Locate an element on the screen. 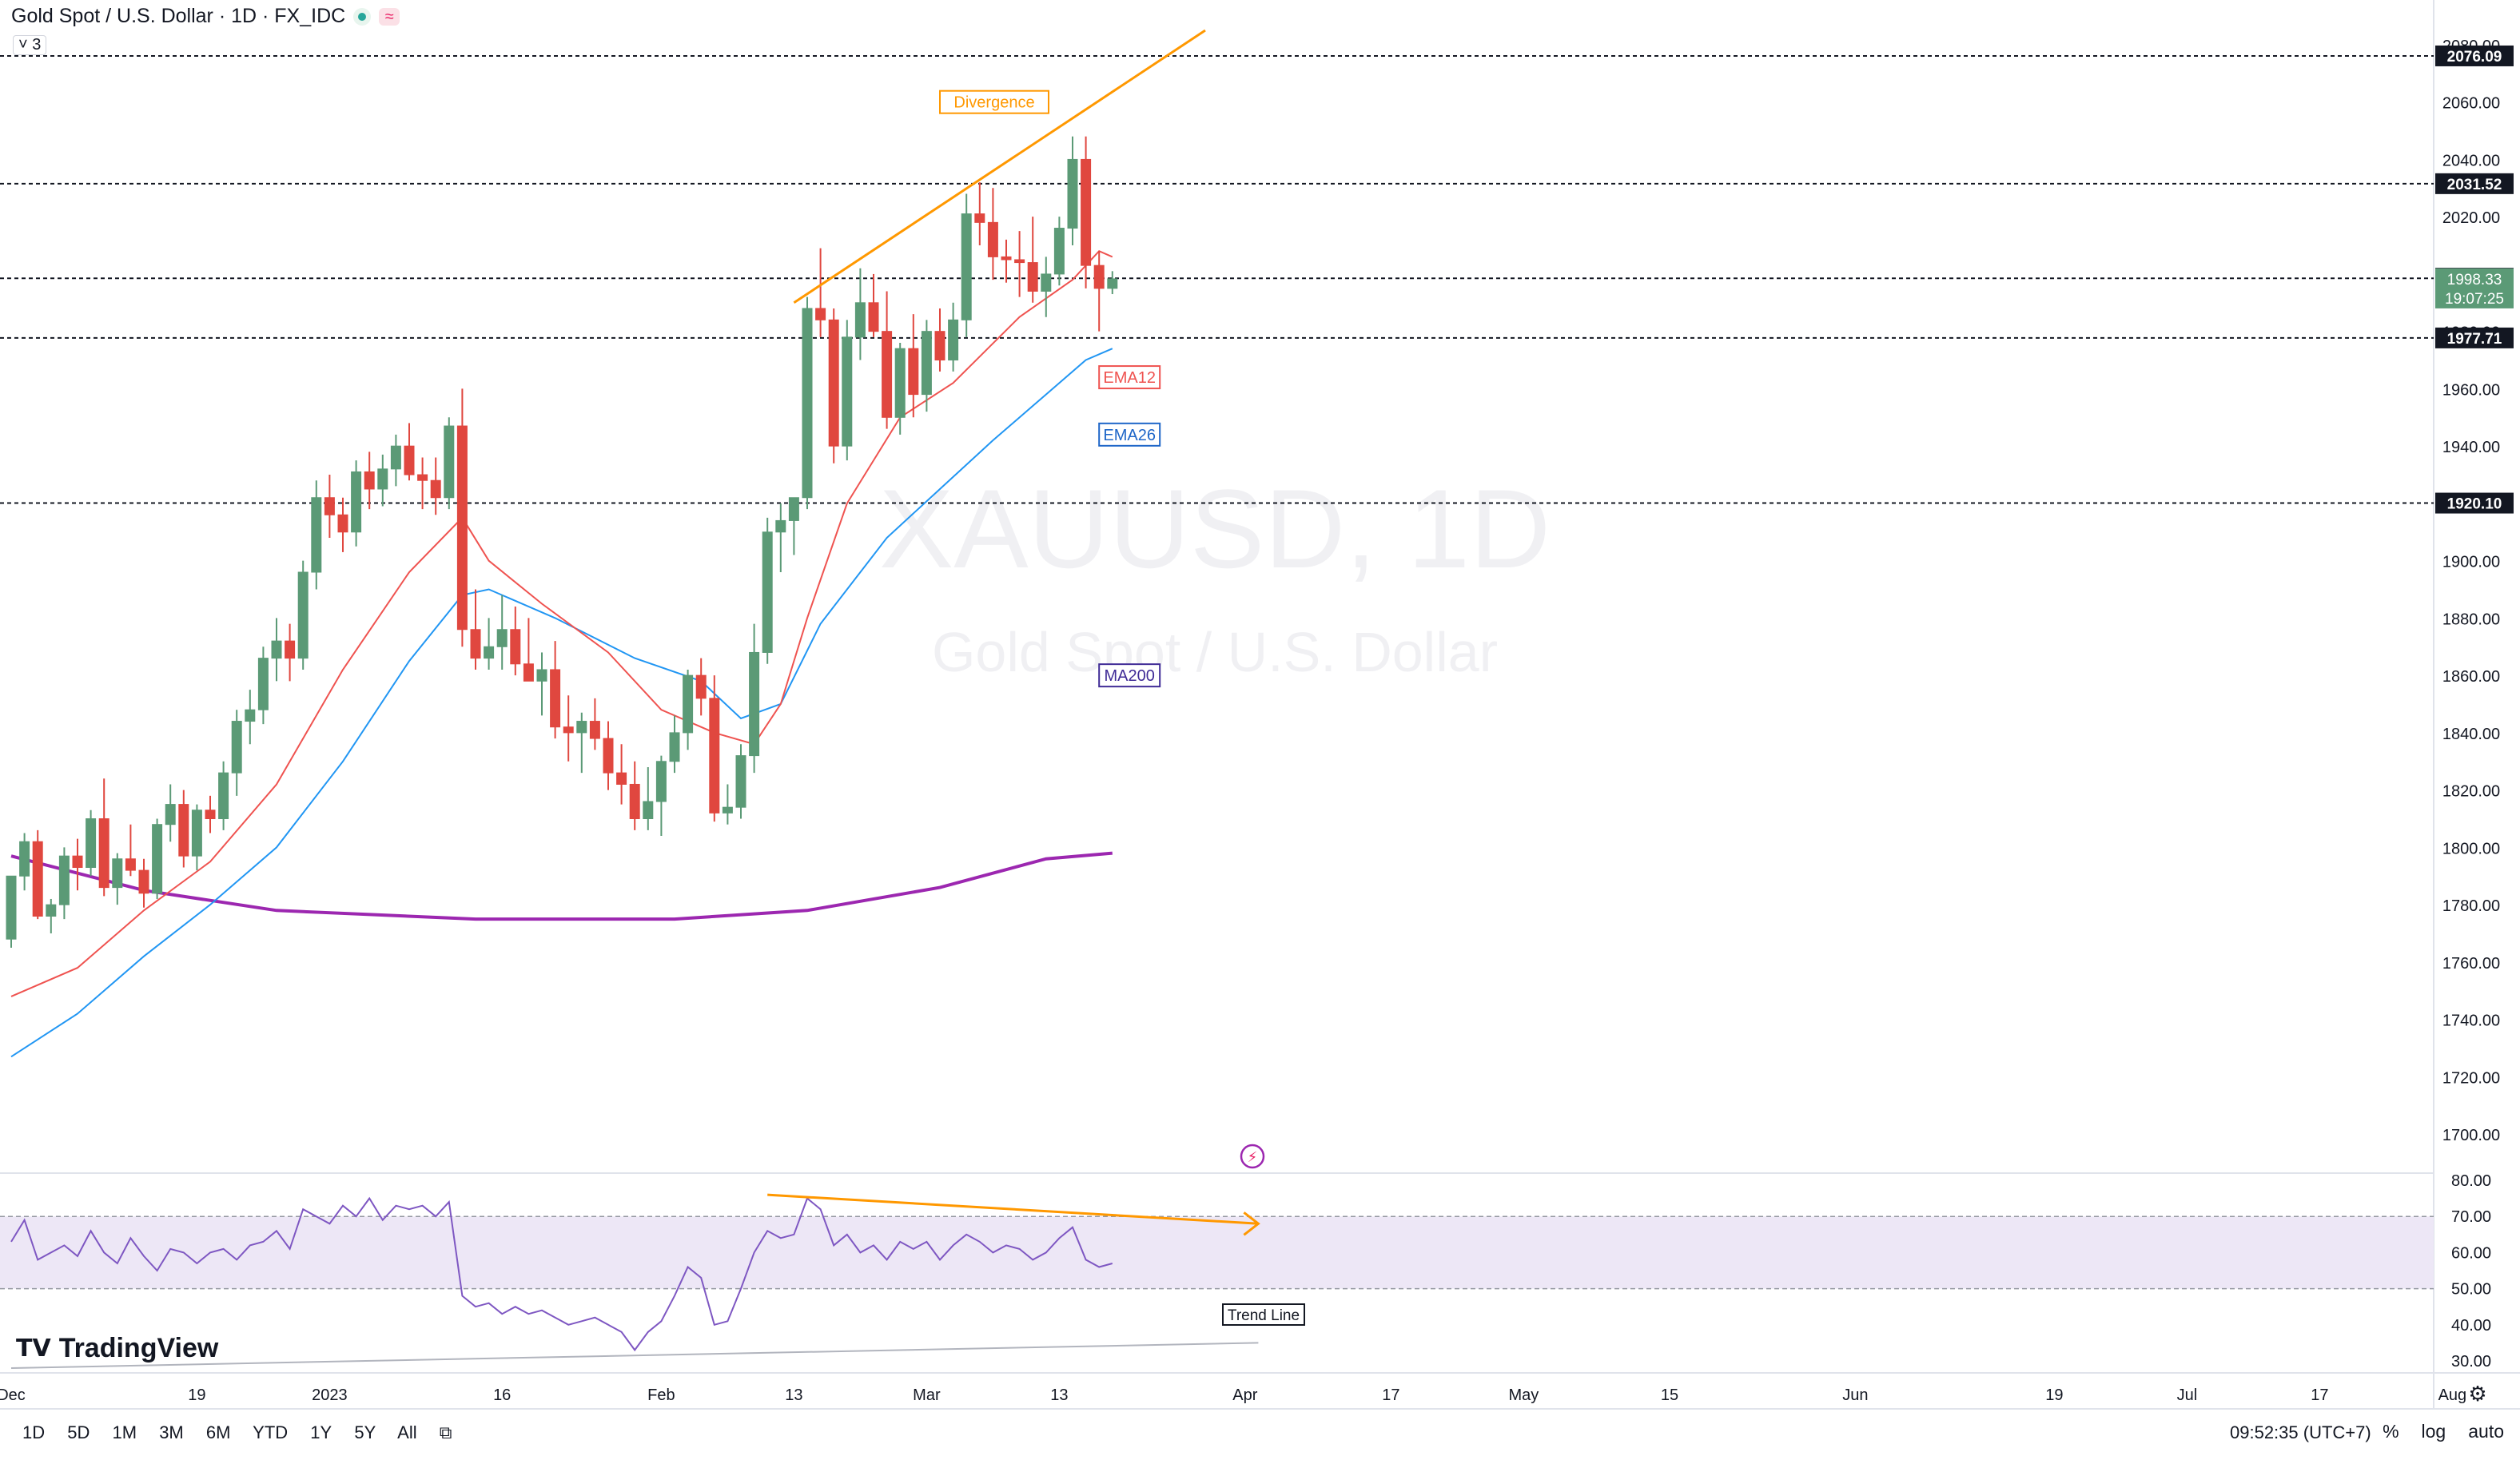 The height and width of the screenshot is (1460, 2520). ma200-line is located at coordinates (561, 886).